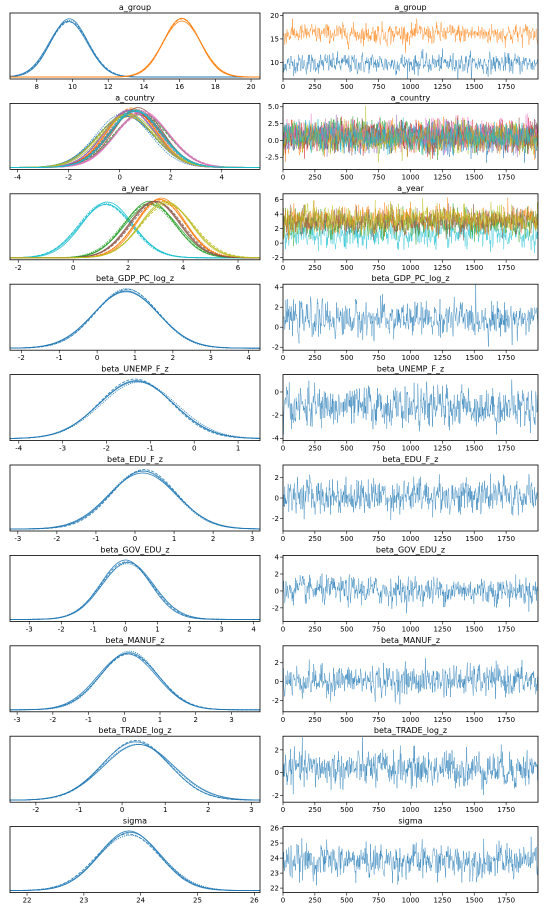 The height and width of the screenshot is (909, 550). I want to click on trace-3-xtick-label-0: 0, so click(283, 358).